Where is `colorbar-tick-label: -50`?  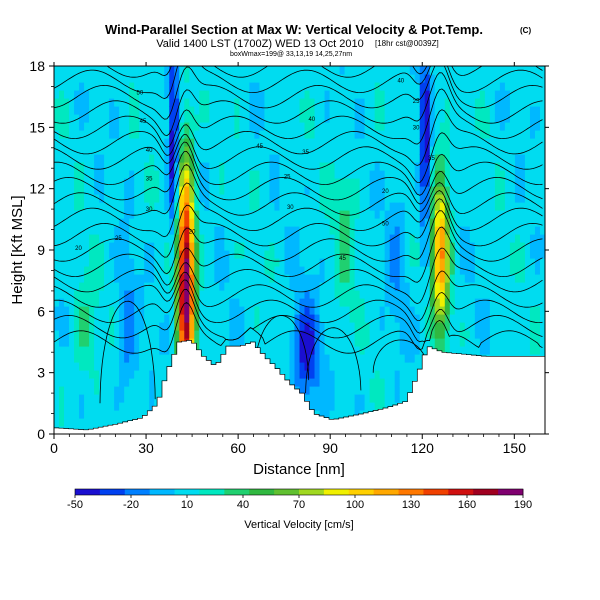
colorbar-tick-label: -50 is located at coordinates (75, 505).